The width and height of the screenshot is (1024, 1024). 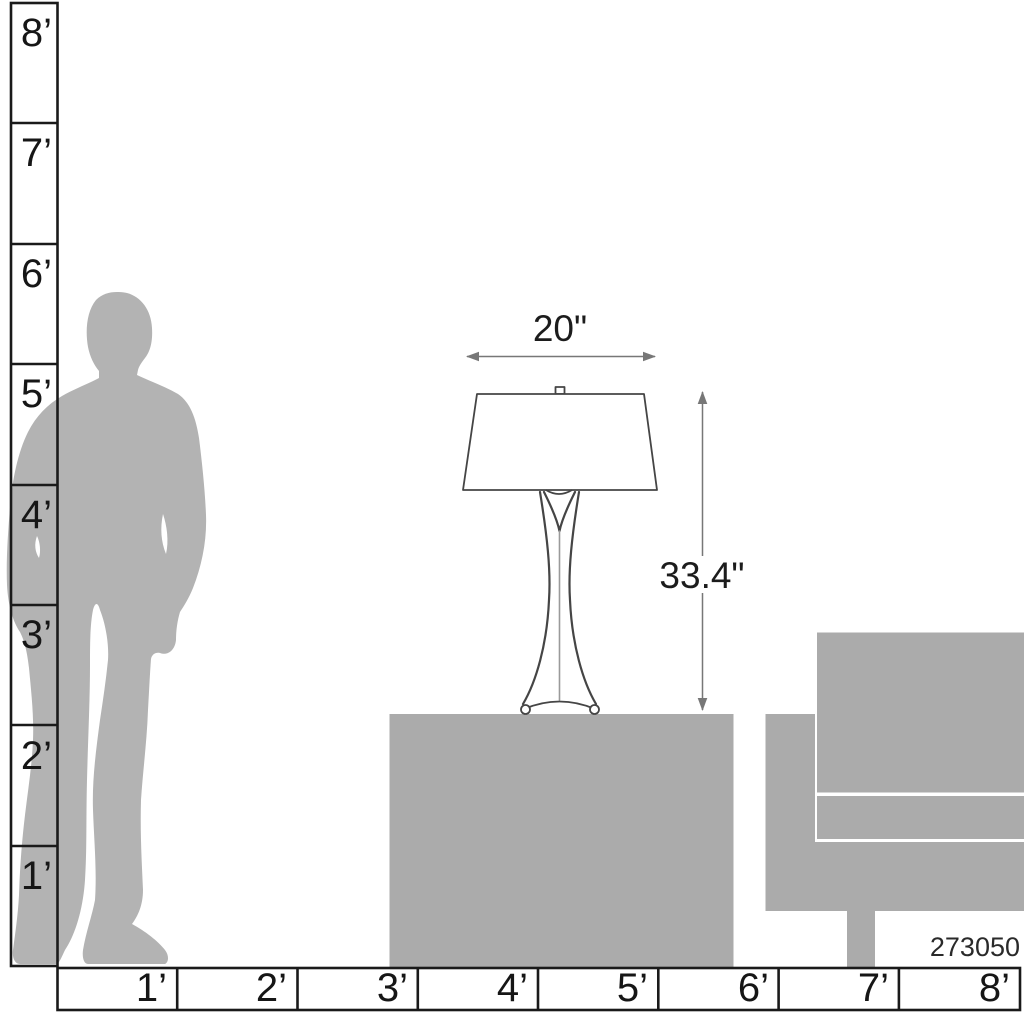 What do you see at coordinates (271, 988) in the screenshot?
I see `horizontal-ruler-label-2ft: 2’` at bounding box center [271, 988].